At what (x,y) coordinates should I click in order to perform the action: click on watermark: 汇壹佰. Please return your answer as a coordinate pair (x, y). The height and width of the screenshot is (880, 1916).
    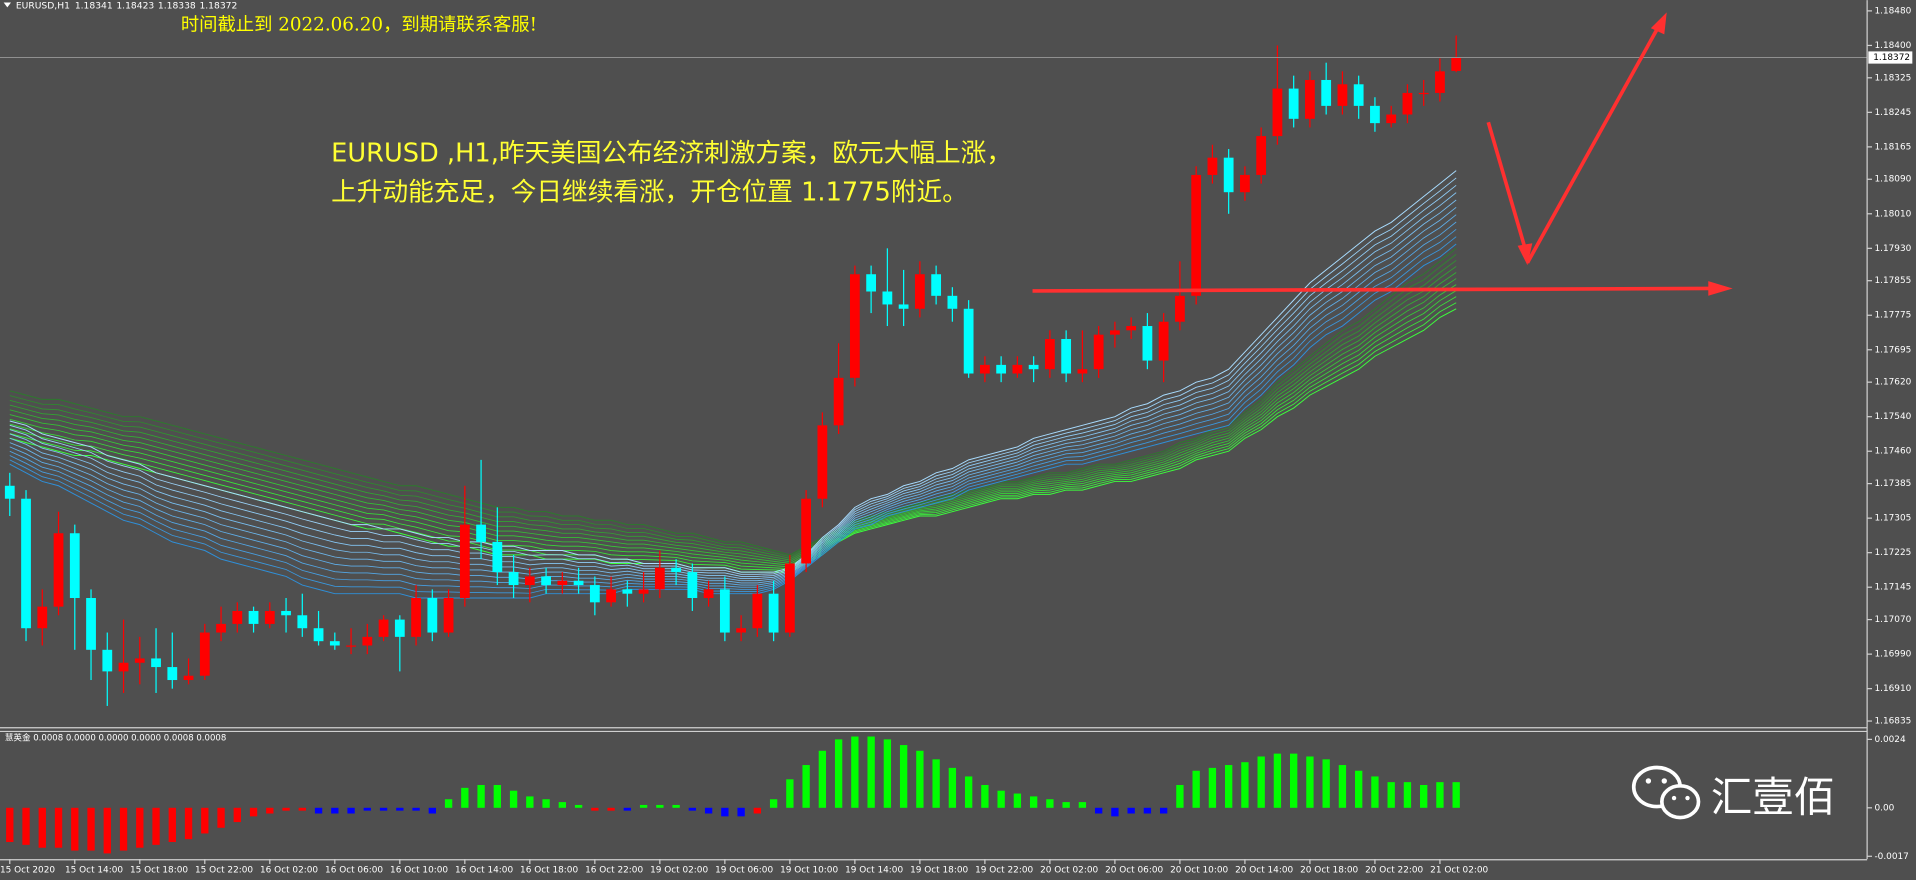
    Looking at the image, I should click on (1733, 793).